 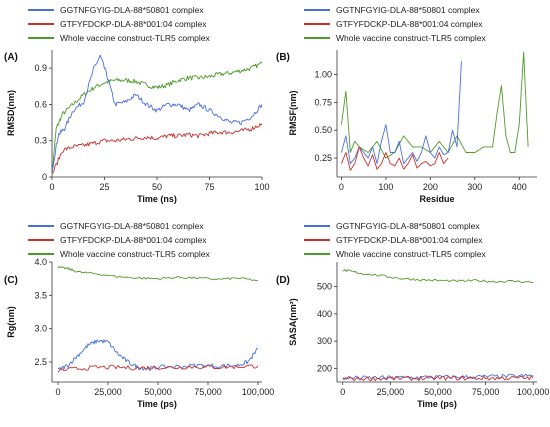 I want to click on y-tick-label: 2.5, so click(x=40, y=362).